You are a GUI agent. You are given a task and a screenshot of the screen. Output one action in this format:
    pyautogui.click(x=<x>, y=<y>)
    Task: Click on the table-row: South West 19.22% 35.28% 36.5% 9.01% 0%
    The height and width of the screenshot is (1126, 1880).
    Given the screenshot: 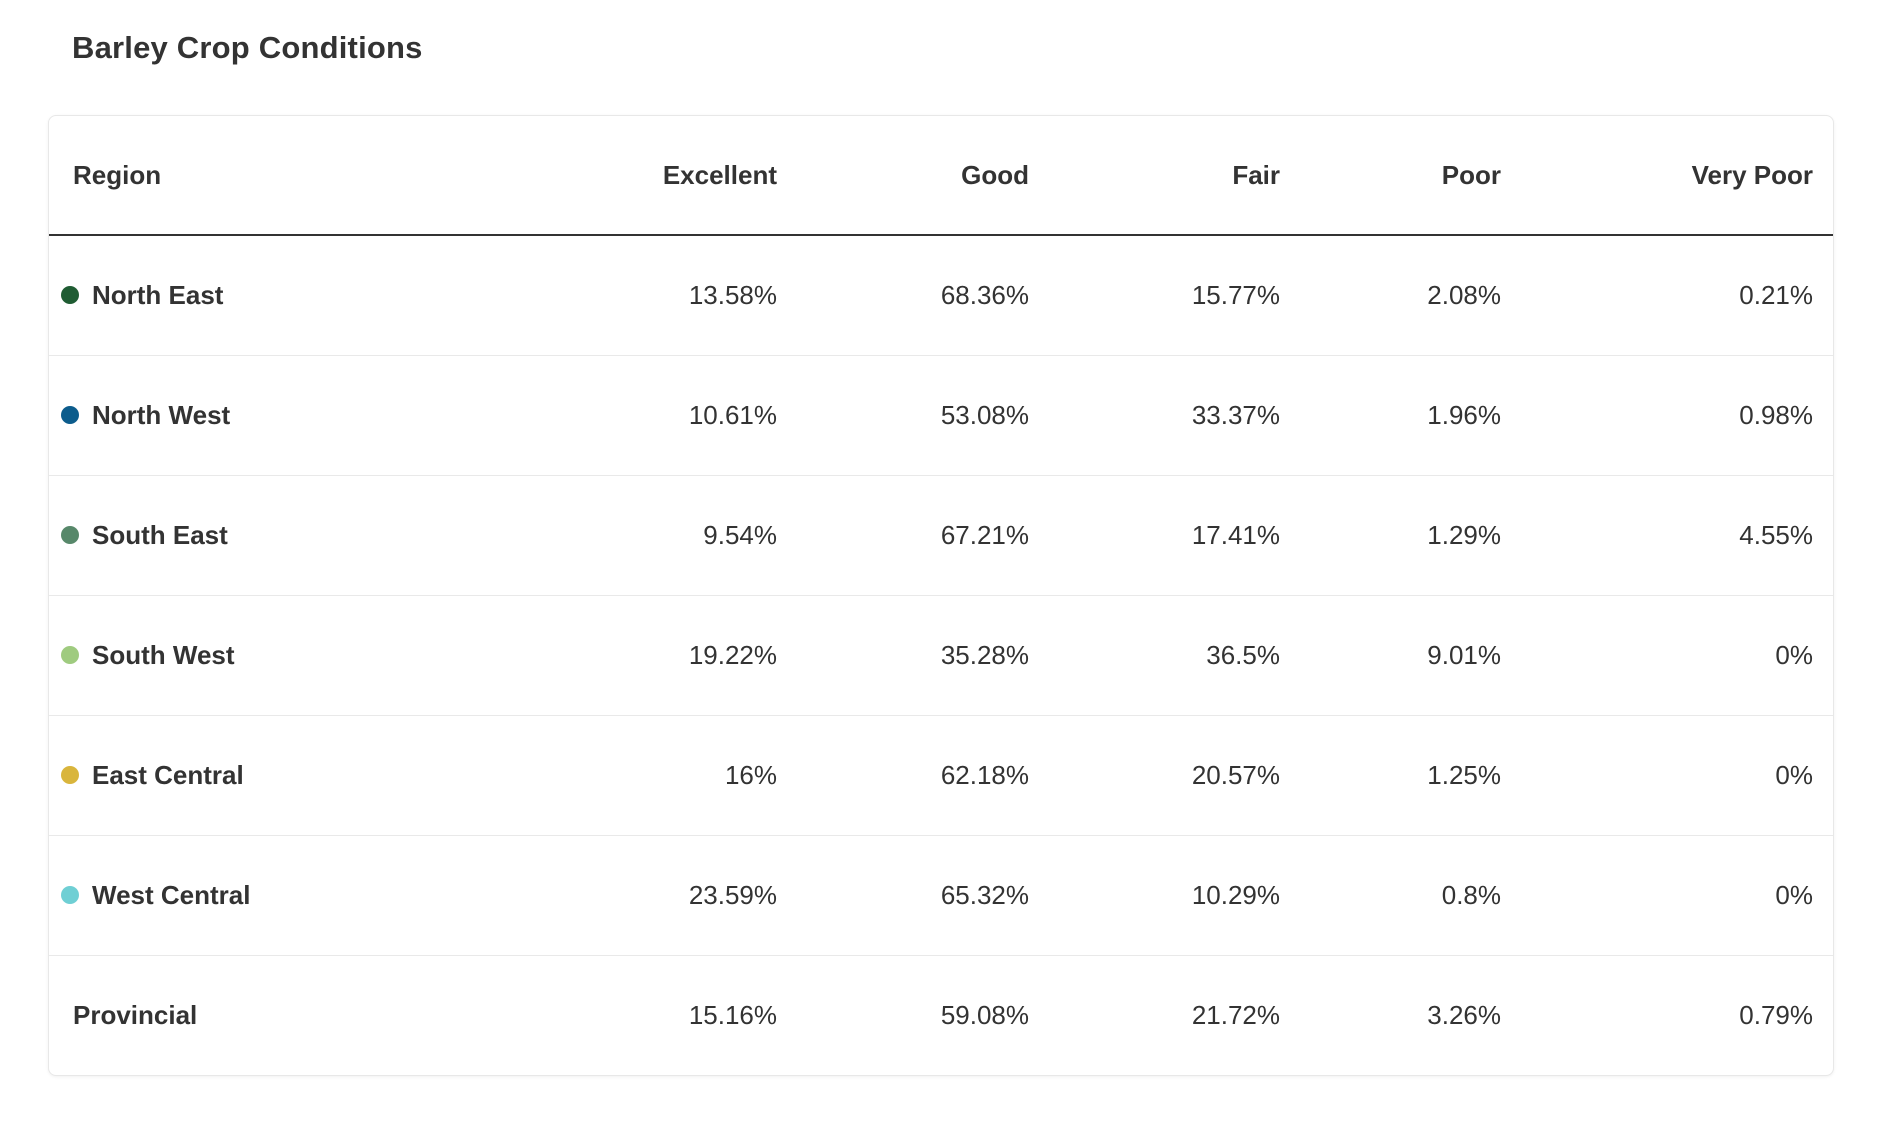 What is the action you would take?
    pyautogui.click(x=941, y=655)
    